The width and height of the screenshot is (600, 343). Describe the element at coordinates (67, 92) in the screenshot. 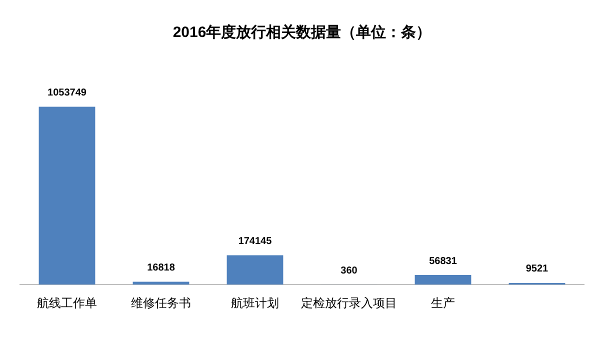

I see `data-label: 1053749` at that location.